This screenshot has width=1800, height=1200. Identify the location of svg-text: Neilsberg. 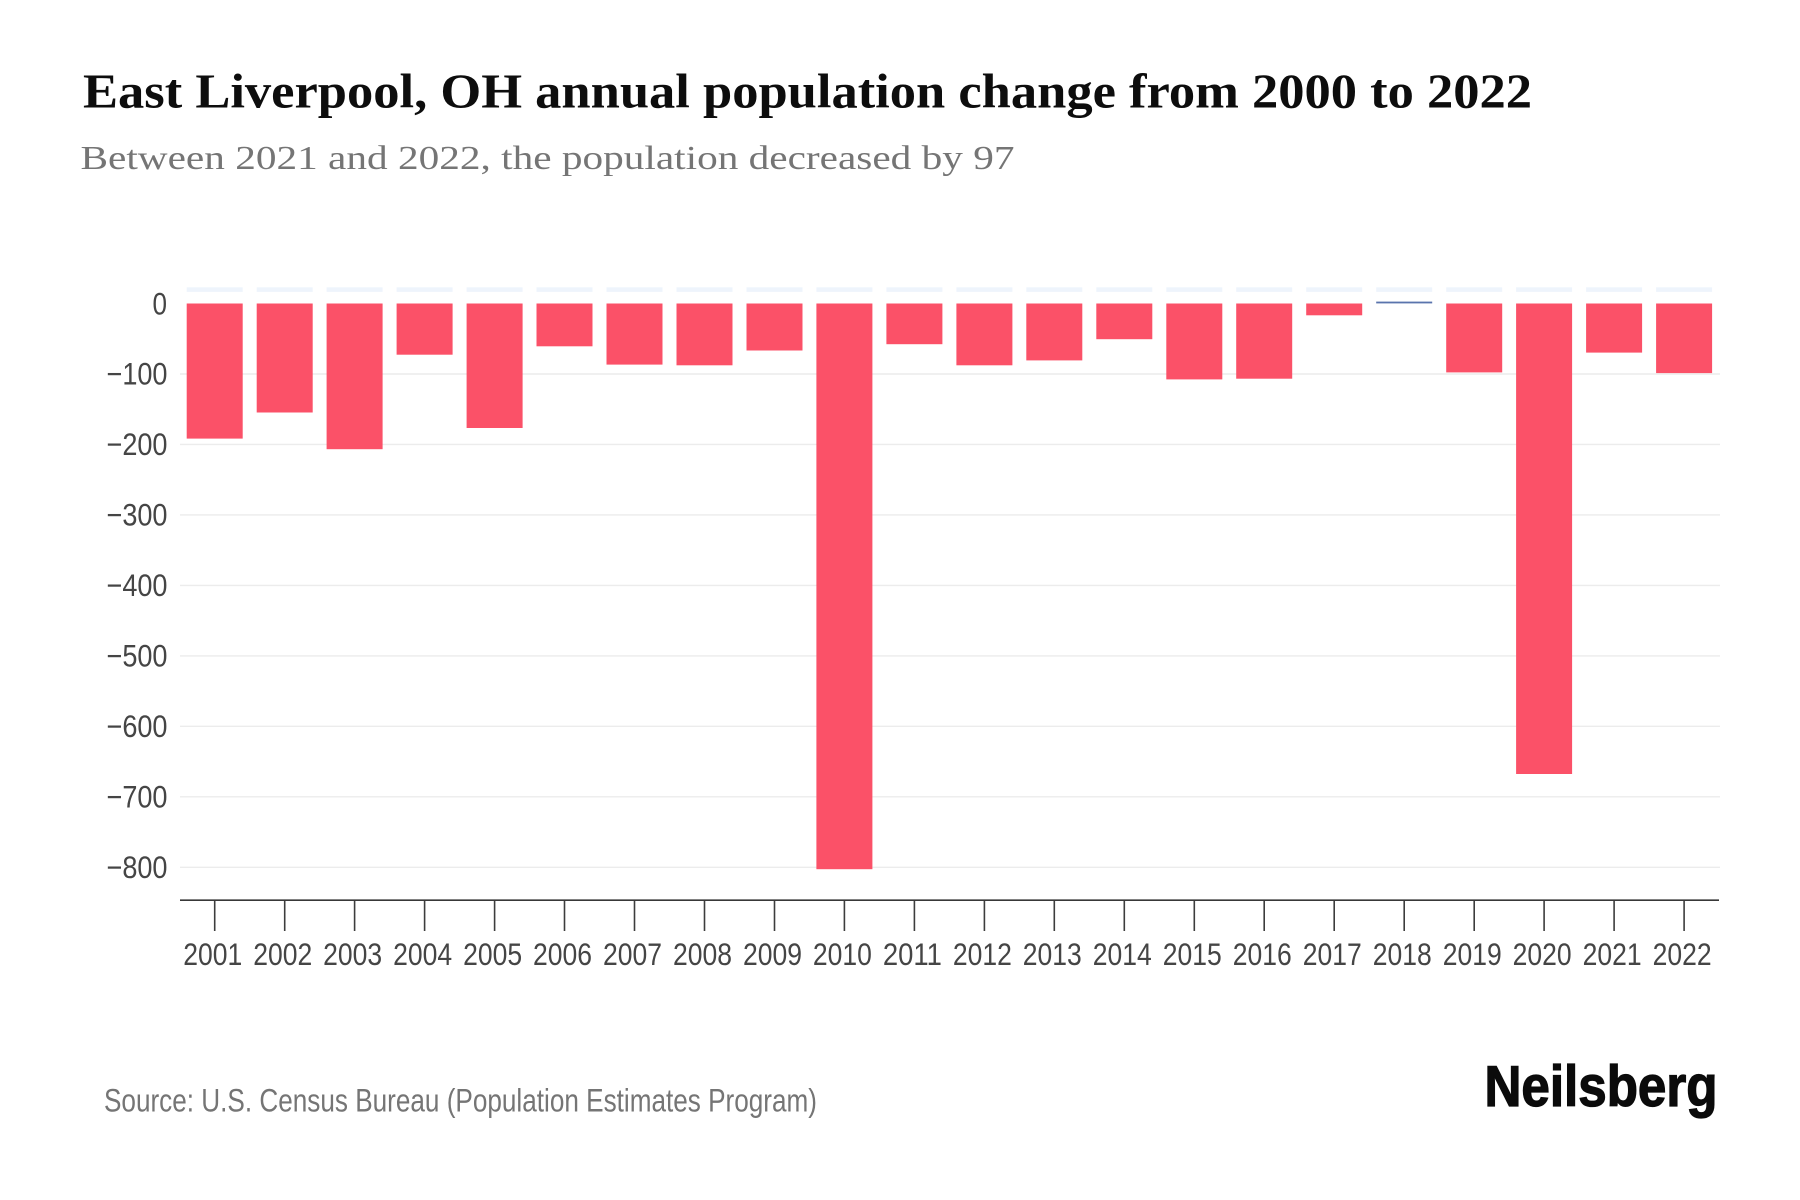
(1601, 1087).